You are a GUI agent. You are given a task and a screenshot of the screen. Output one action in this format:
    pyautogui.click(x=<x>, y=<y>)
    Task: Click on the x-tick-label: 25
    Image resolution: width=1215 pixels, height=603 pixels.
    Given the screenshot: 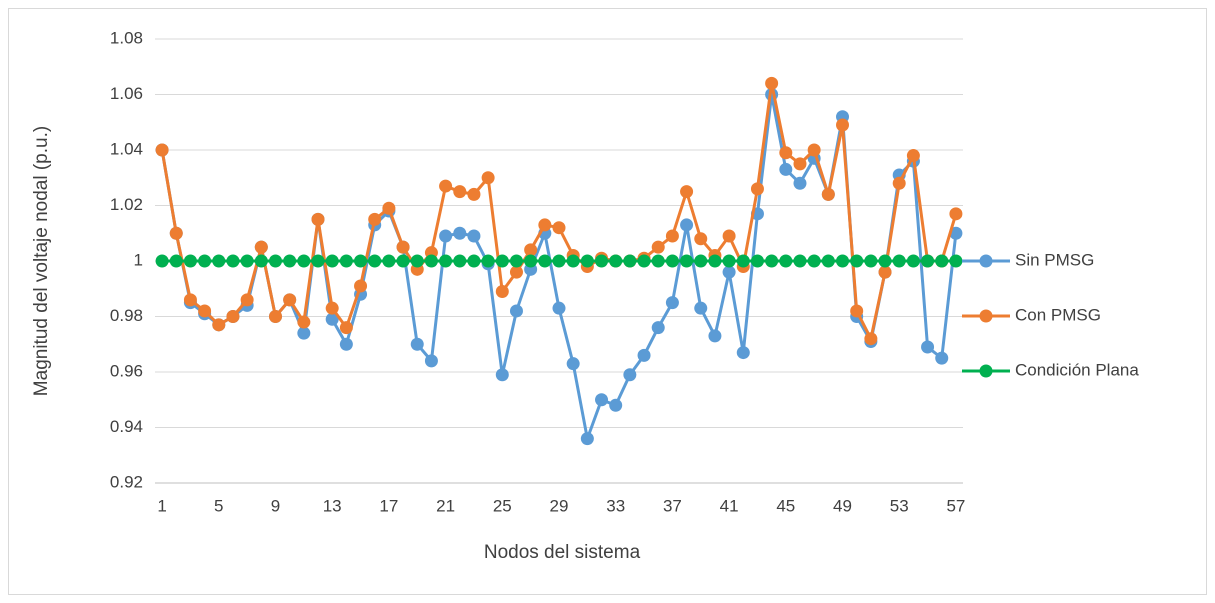 What is the action you would take?
    pyautogui.click(x=502, y=505)
    